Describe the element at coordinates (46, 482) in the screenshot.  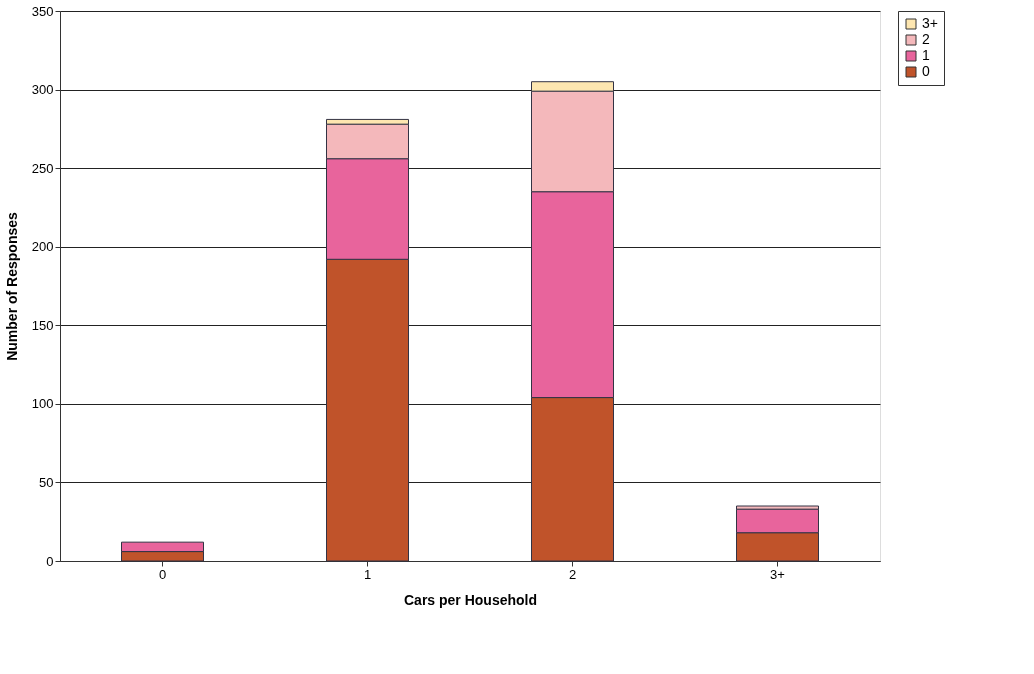
I see `y-tick-label: 50` at that location.